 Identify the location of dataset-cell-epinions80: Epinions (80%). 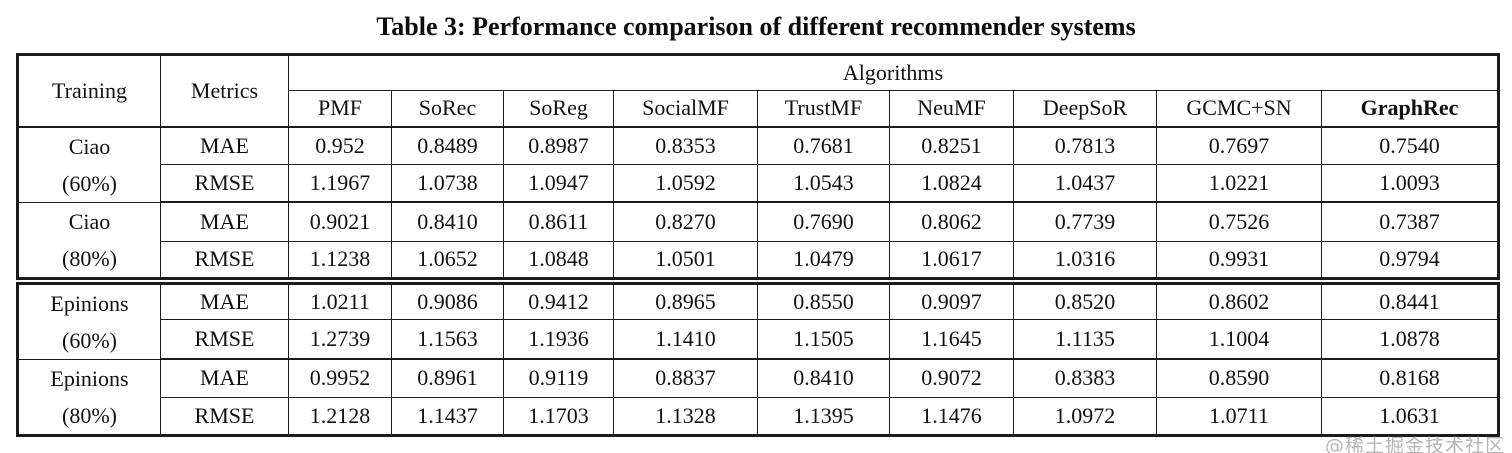
(89, 397).